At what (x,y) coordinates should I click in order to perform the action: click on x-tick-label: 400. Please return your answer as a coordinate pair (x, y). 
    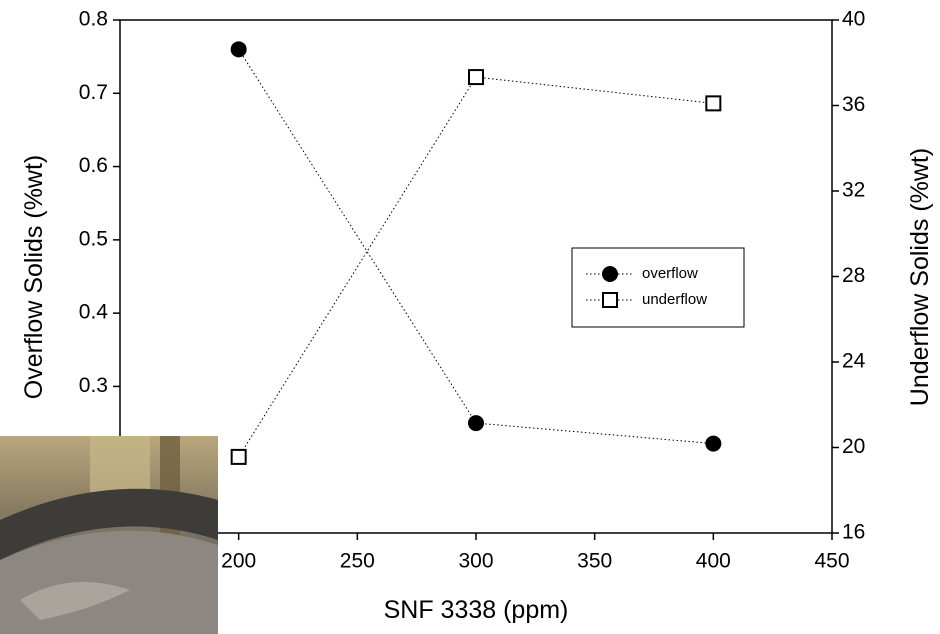
    Looking at the image, I should click on (713, 561).